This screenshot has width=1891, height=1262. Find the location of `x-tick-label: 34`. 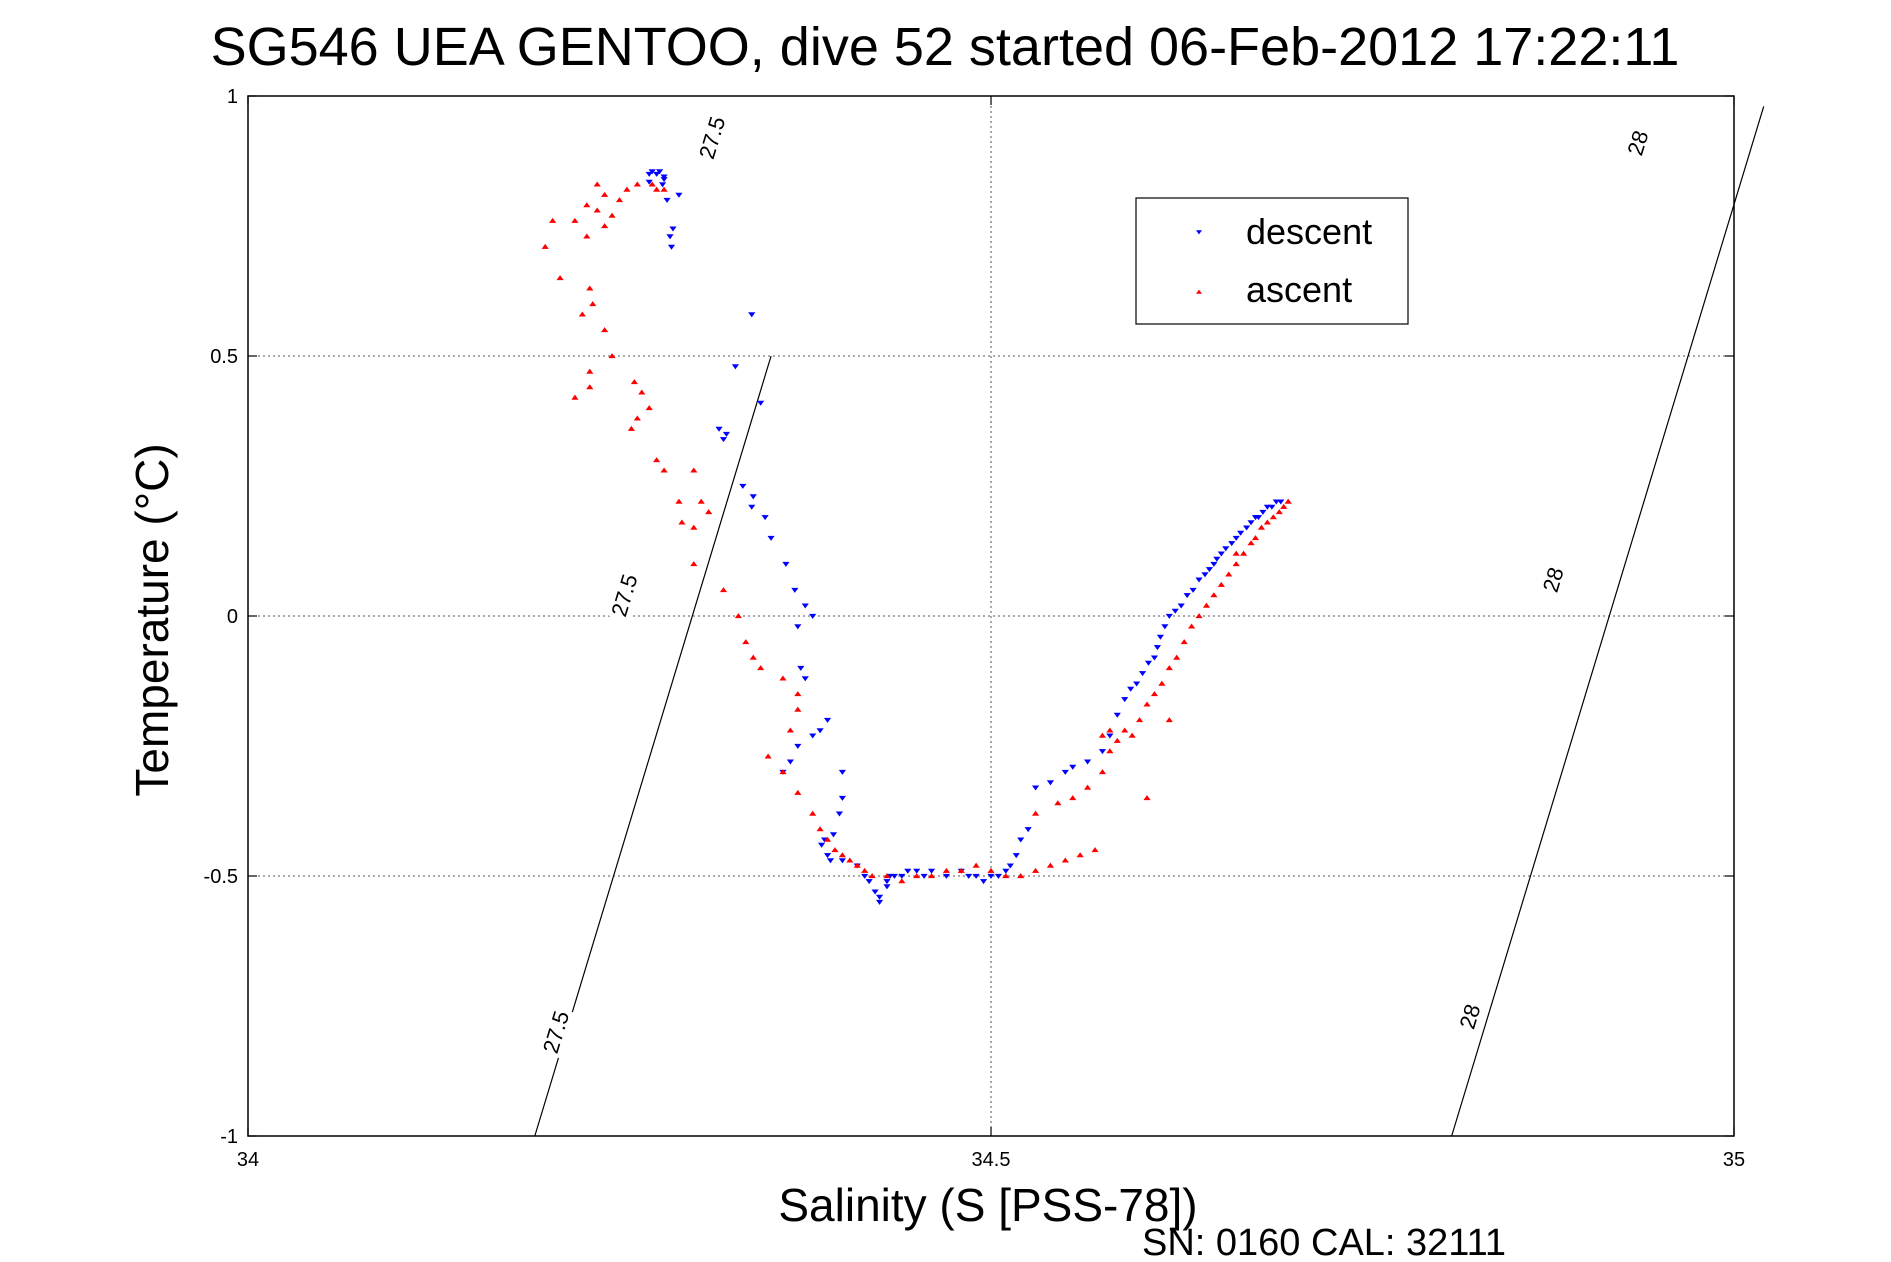

x-tick-label: 34 is located at coordinates (248, 1160).